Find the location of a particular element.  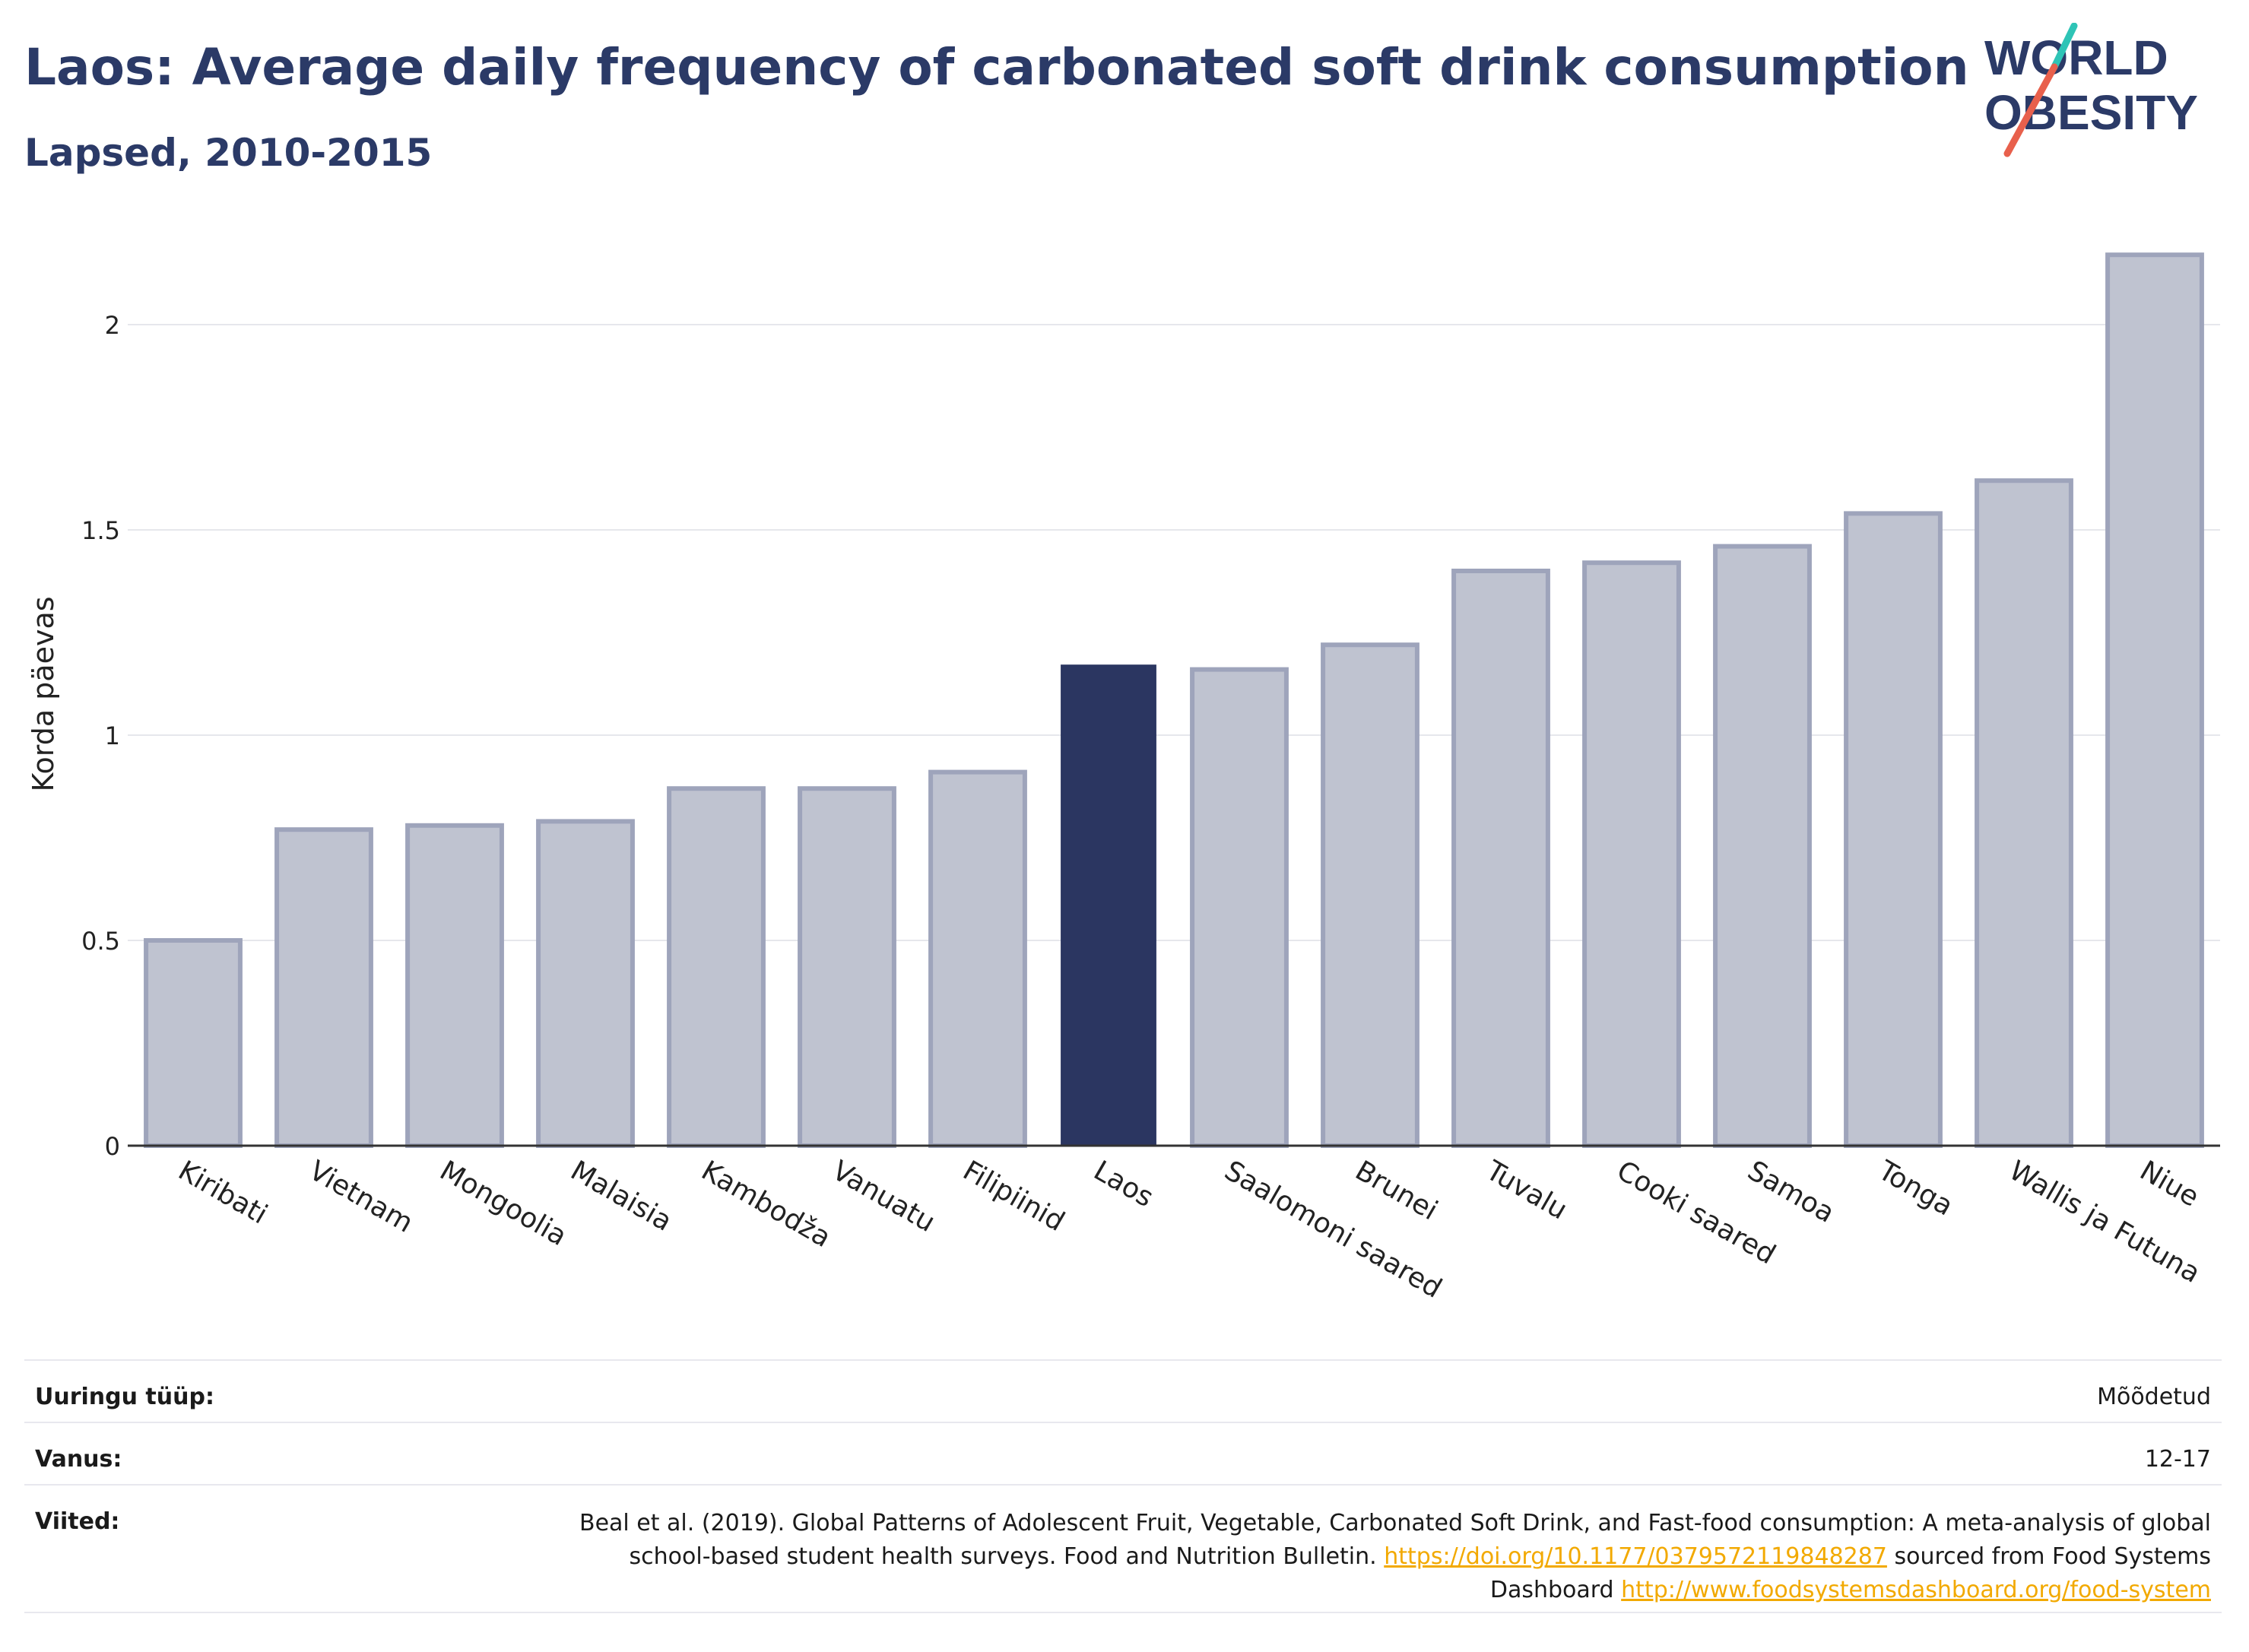

logo-text-world: WORLD is located at coordinates (2076, 58).